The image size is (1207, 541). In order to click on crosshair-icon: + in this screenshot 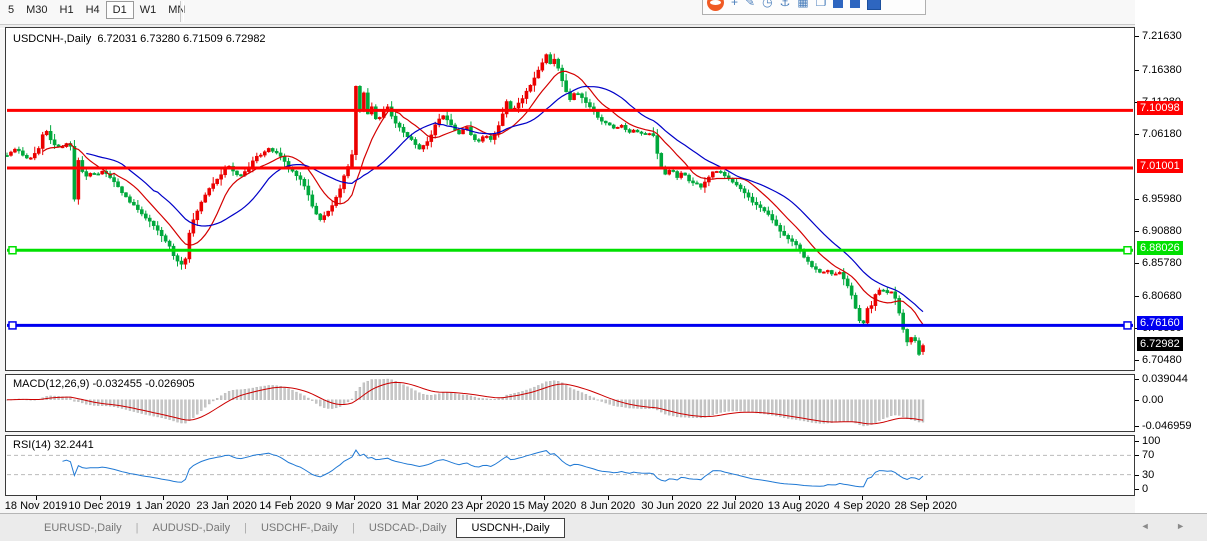, I will do `click(735, 4)`.